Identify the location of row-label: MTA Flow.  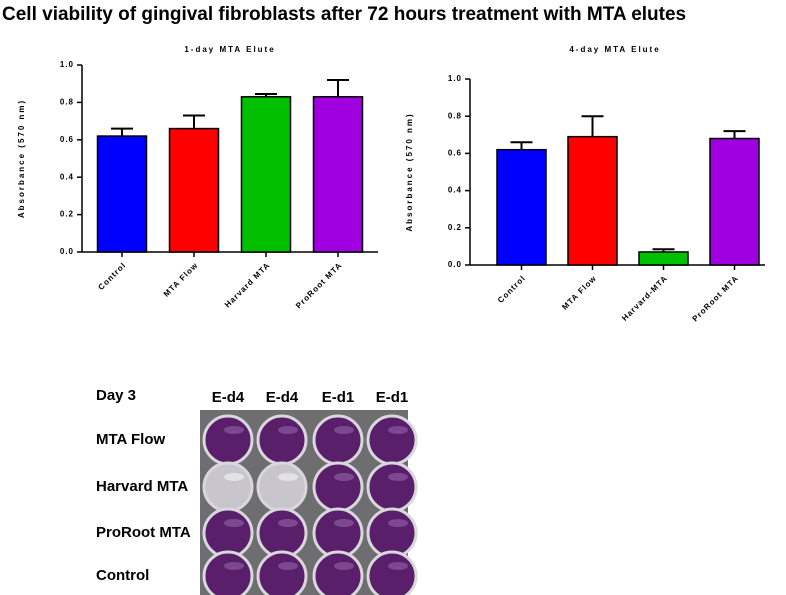
(130, 439).